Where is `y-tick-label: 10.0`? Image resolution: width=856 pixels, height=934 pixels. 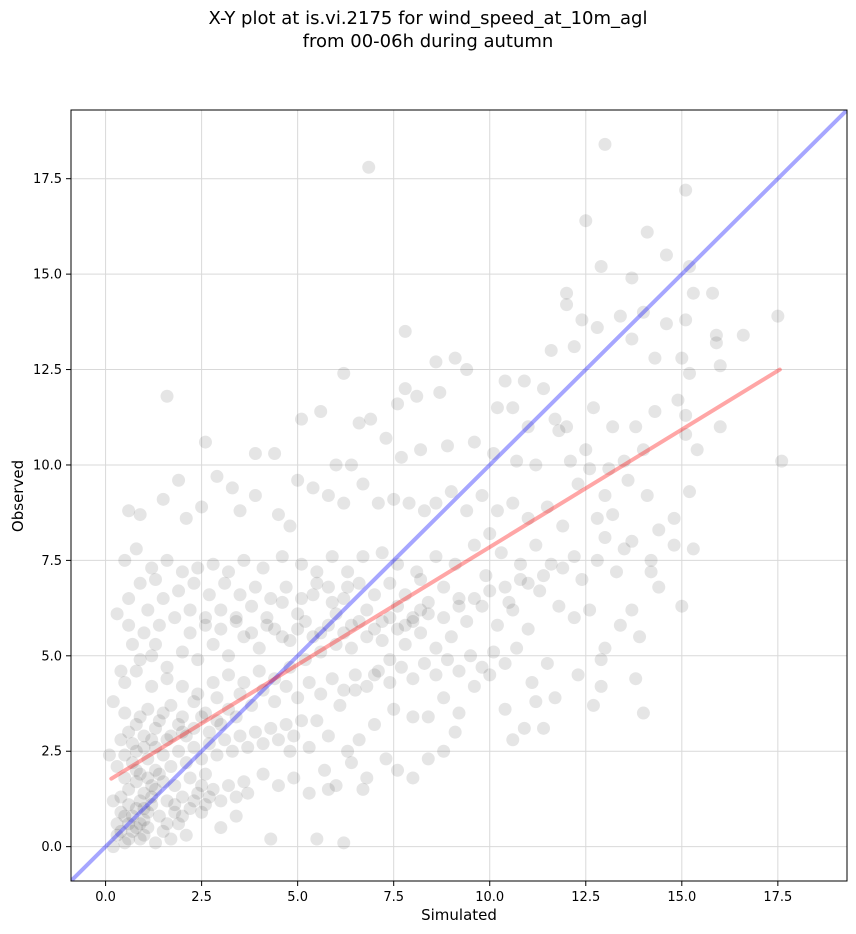
y-tick-label: 10.0 is located at coordinates (47, 465).